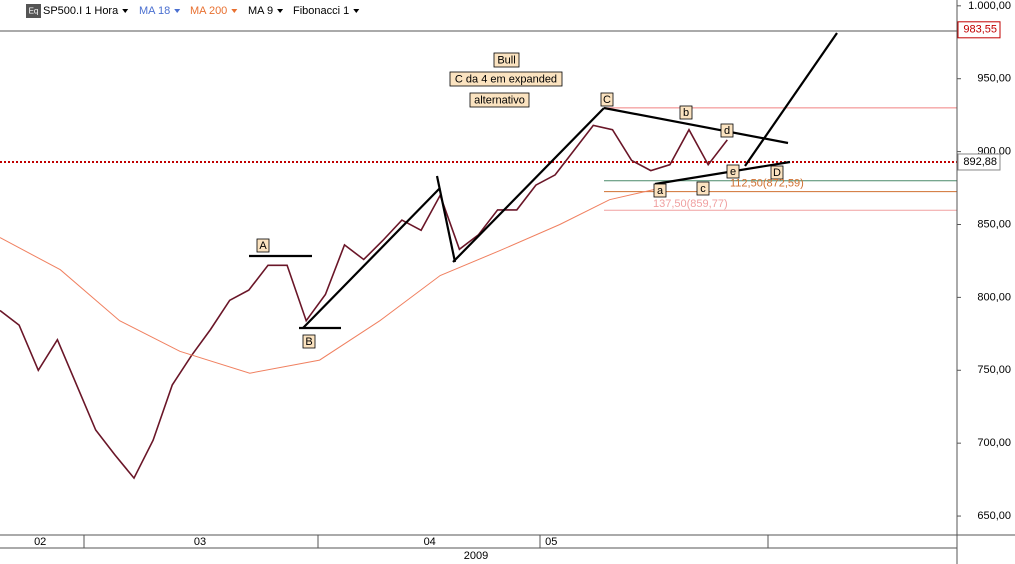 This screenshot has width=1015, height=564. I want to click on annotation: Bull, so click(506, 60).